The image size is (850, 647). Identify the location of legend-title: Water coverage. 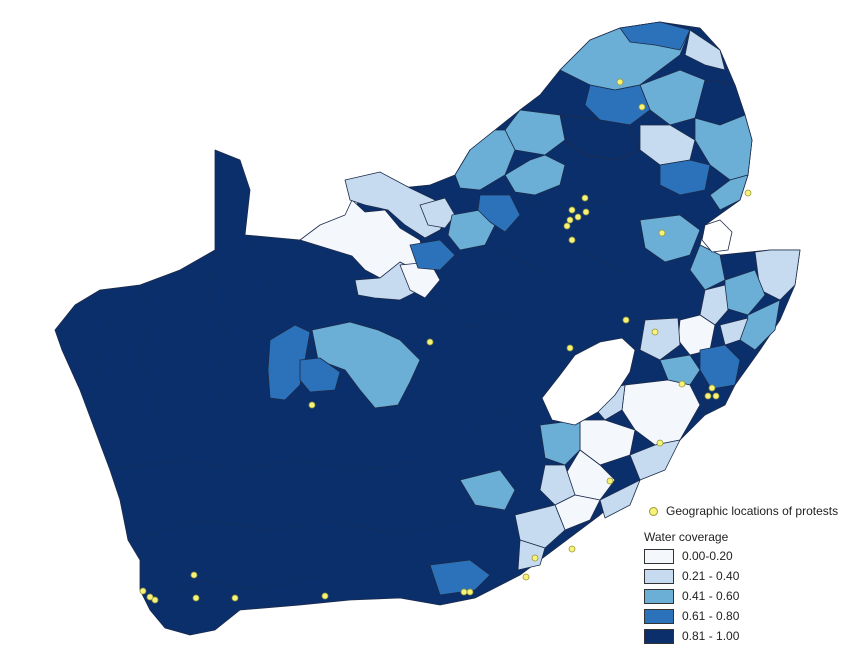
(686, 537).